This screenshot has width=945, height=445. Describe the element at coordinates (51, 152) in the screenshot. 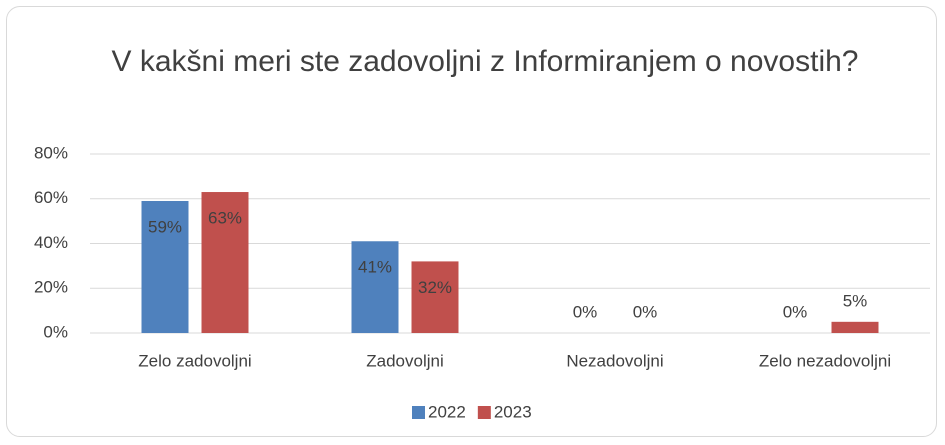

I see `y-tick-label: 80%` at that location.